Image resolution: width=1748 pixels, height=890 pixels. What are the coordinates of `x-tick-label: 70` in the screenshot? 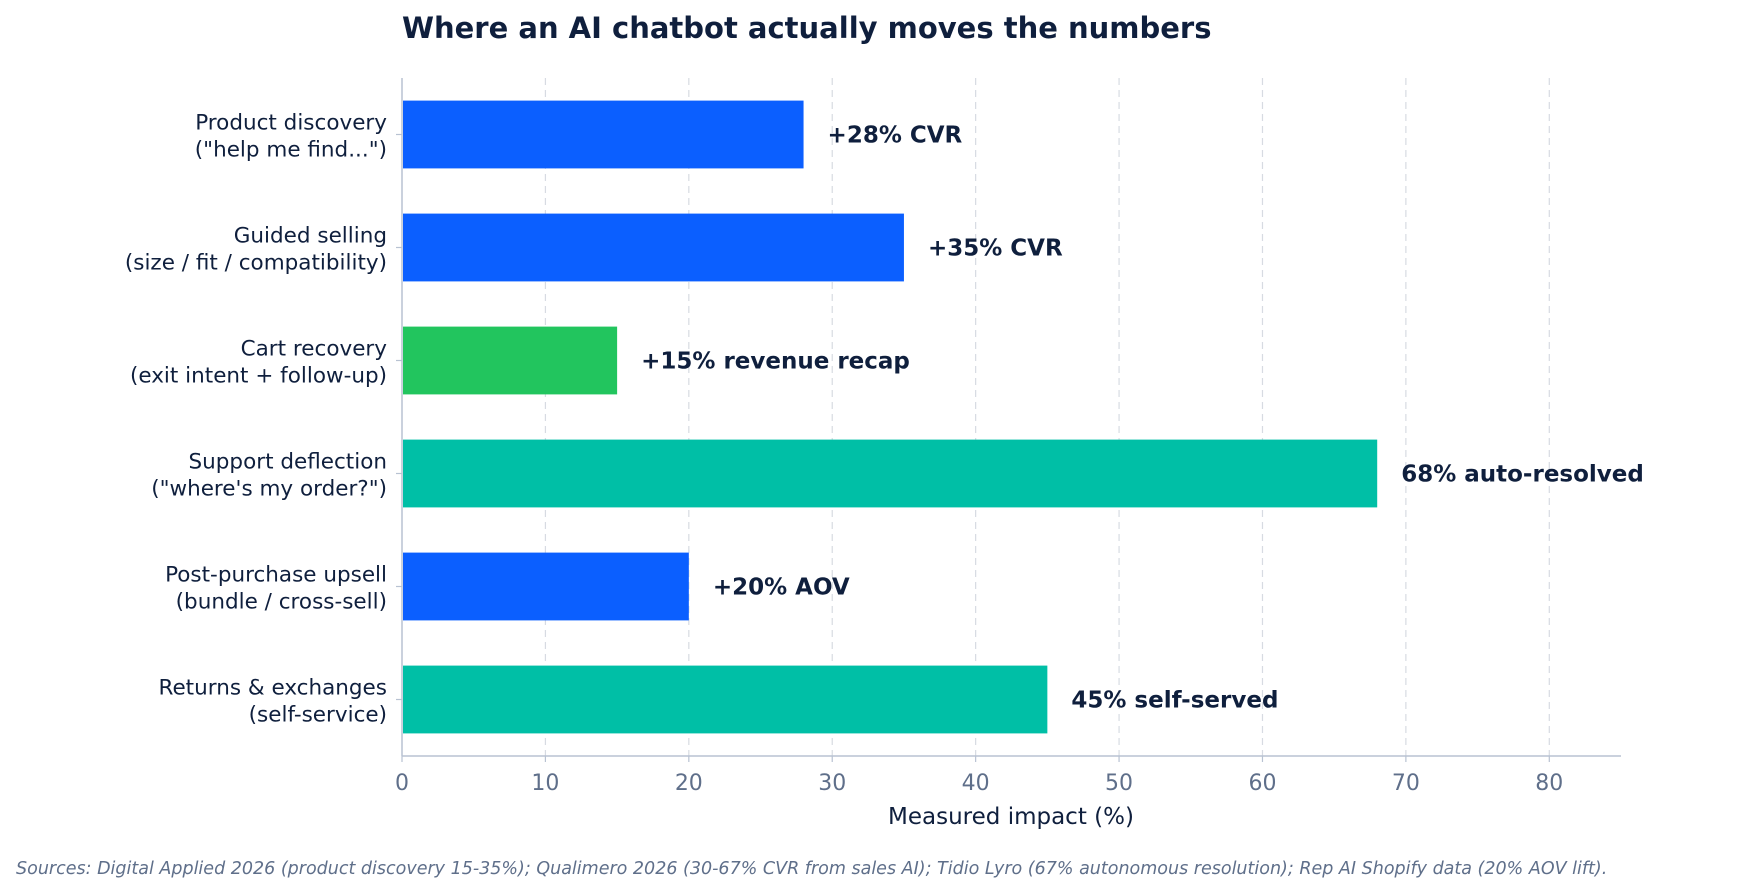 It's located at (1406, 783).